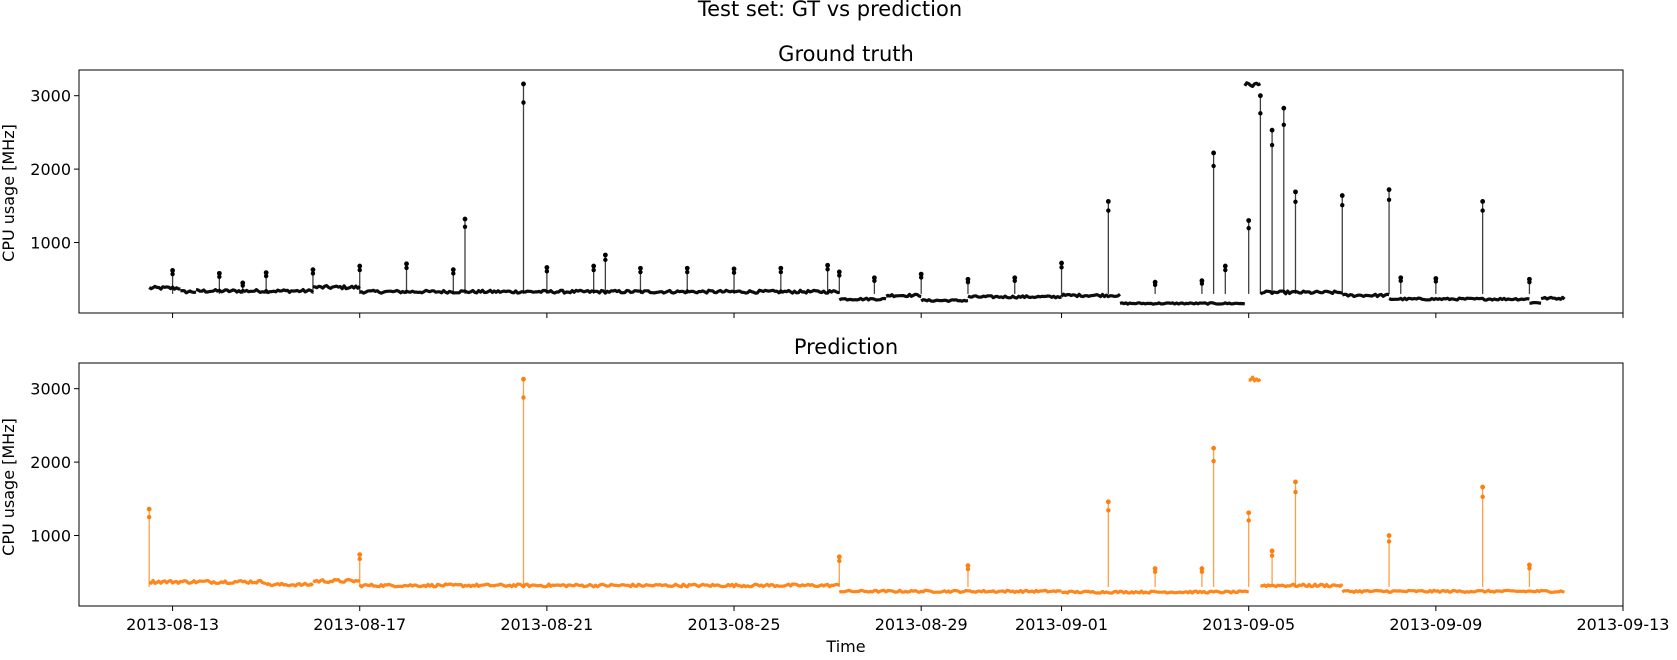  What do you see at coordinates (1623, 624) in the screenshot?
I see `x-tick-label: 2013-09-13` at bounding box center [1623, 624].